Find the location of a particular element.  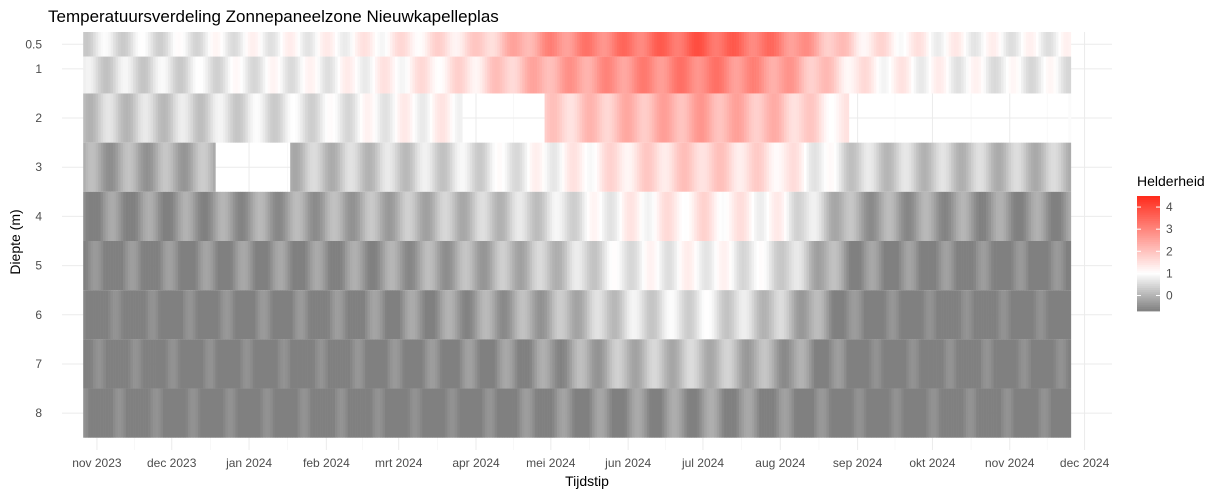

x-tick-label: apr 2024 is located at coordinates (476, 463).